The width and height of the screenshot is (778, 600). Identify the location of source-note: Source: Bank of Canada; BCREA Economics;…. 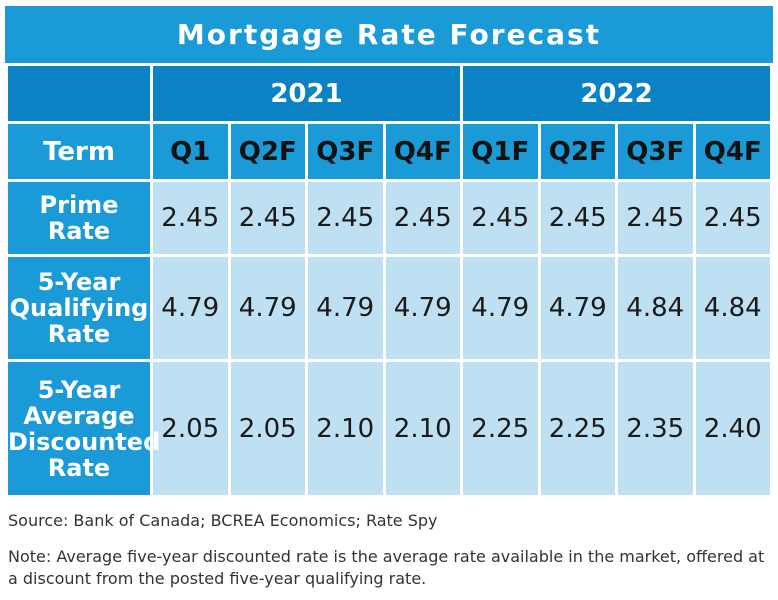
(223, 520).